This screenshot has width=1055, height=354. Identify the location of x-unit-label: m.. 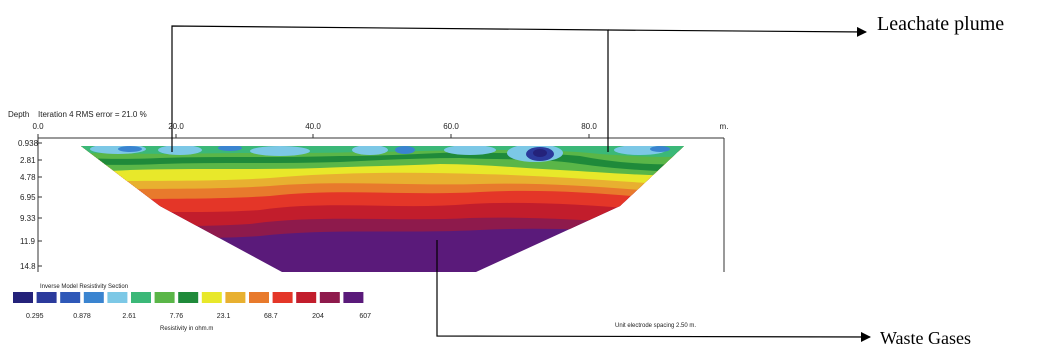
(724, 126).